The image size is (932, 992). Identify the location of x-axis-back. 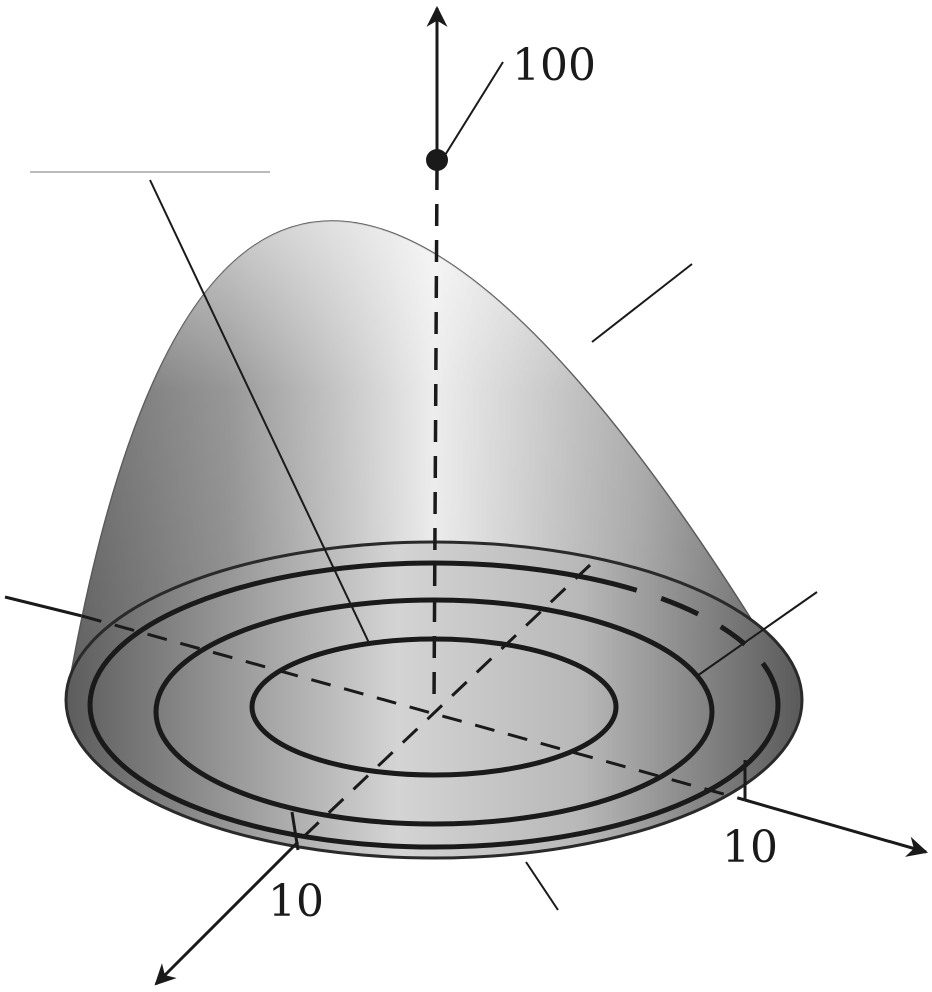
(43, 606).